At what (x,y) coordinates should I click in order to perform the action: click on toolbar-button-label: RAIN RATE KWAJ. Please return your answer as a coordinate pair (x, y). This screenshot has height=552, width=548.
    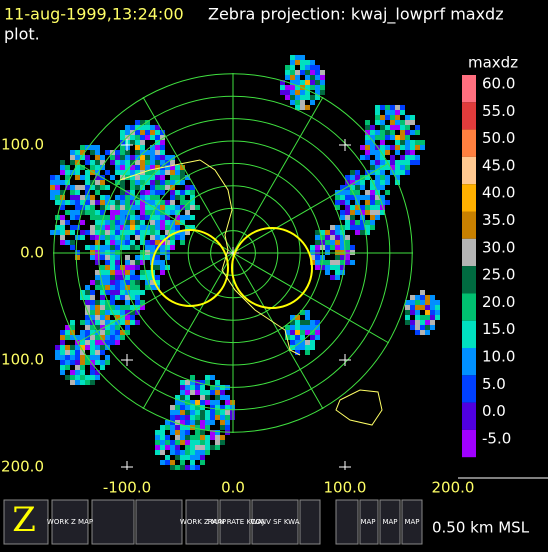
    Looking at the image, I should click on (236, 522).